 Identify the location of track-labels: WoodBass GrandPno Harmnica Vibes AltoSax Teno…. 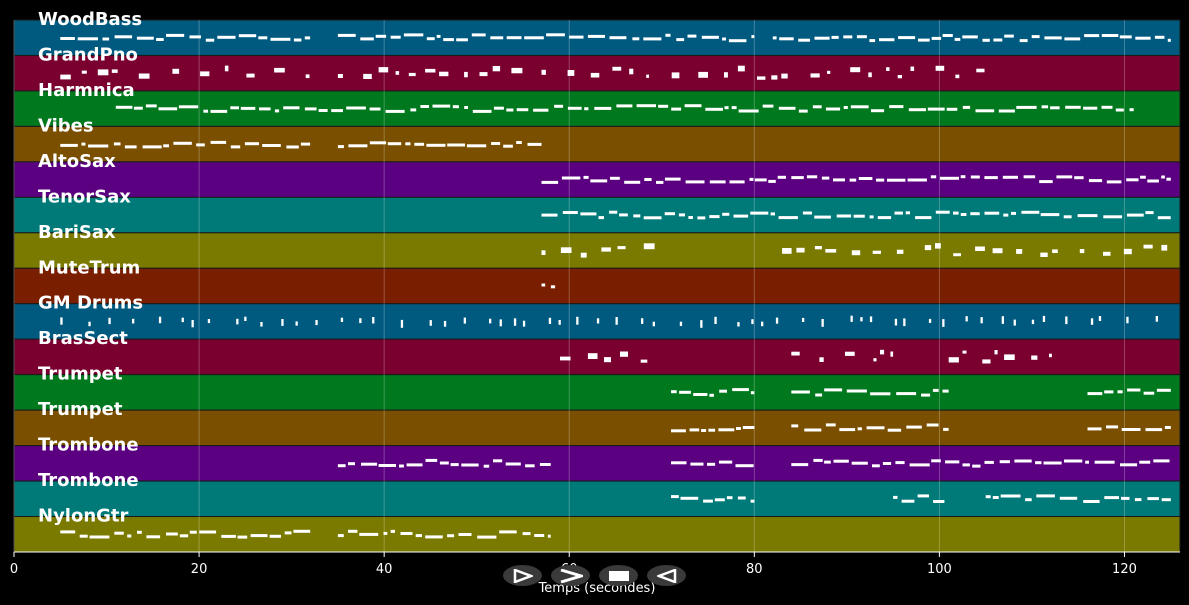
(90, 268).